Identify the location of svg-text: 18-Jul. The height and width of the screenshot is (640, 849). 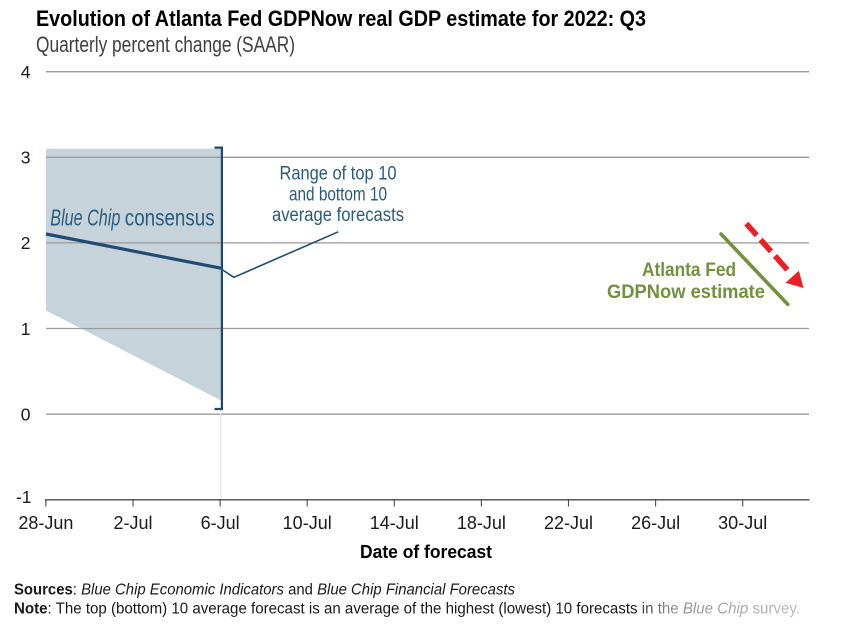
(481, 523).